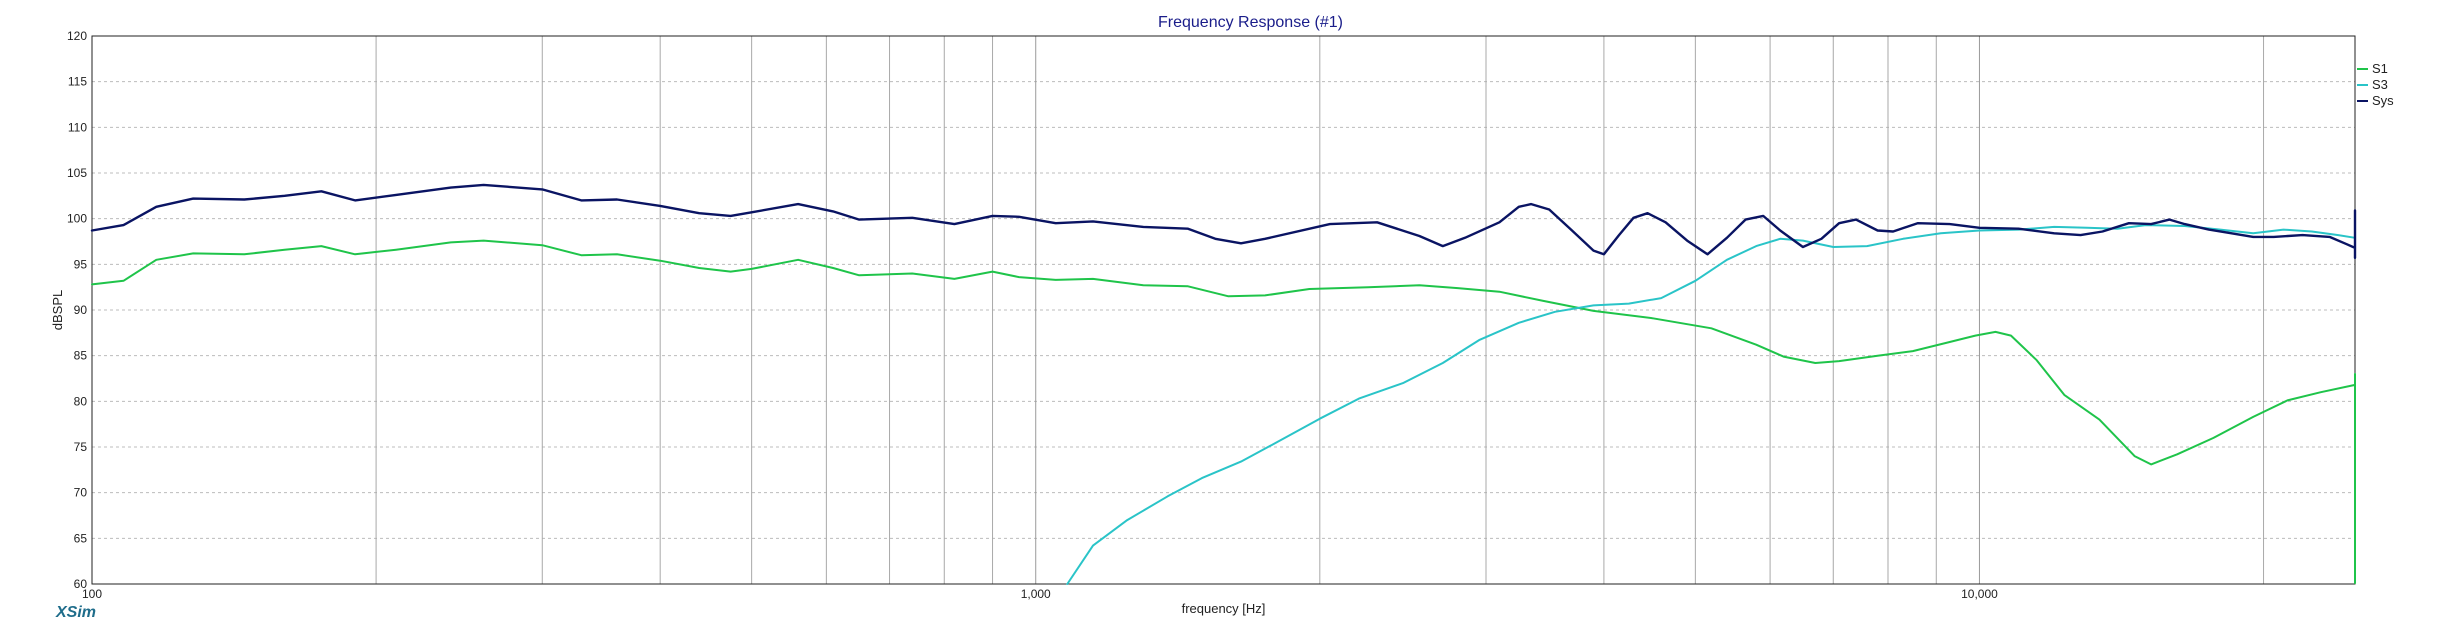 This screenshot has height=642, width=2443. I want to click on x-tick-label: 100, so click(92, 594).